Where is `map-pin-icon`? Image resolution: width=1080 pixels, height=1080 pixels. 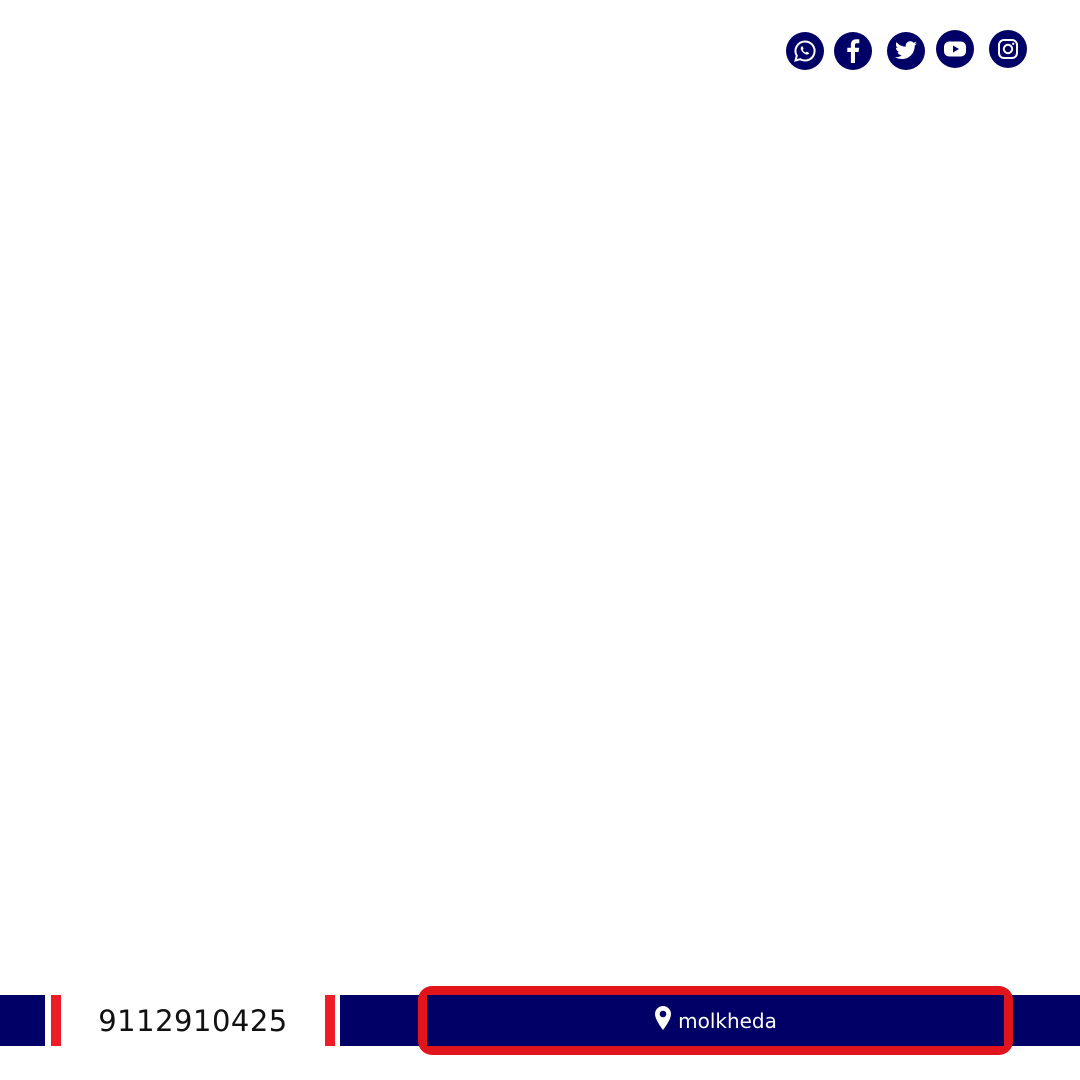
map-pin-icon is located at coordinates (663, 1018).